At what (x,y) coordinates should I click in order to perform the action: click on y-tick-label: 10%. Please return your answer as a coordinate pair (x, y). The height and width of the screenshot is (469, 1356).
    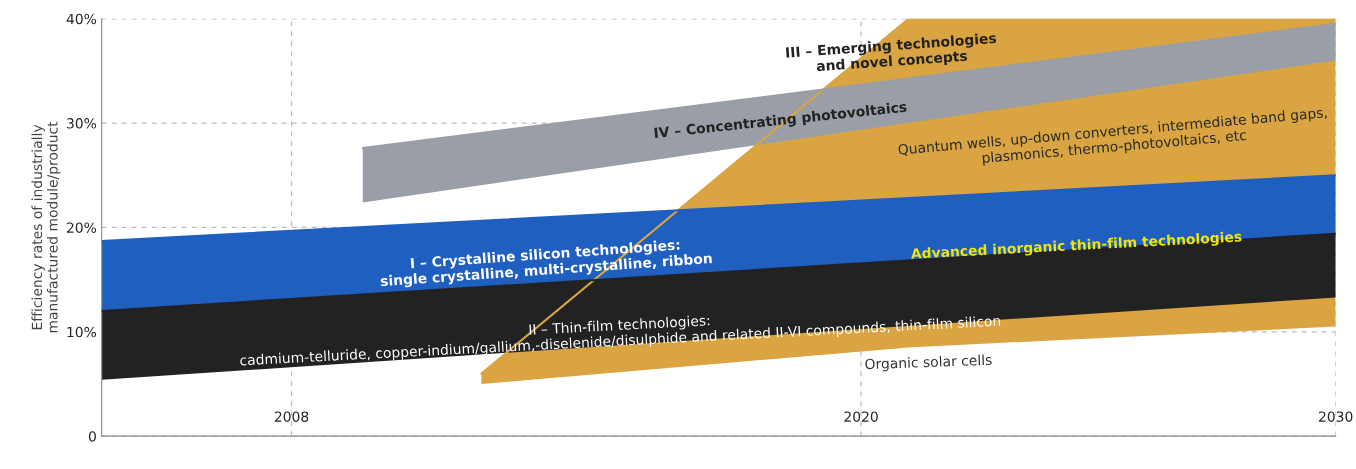
    Looking at the image, I should click on (82, 332).